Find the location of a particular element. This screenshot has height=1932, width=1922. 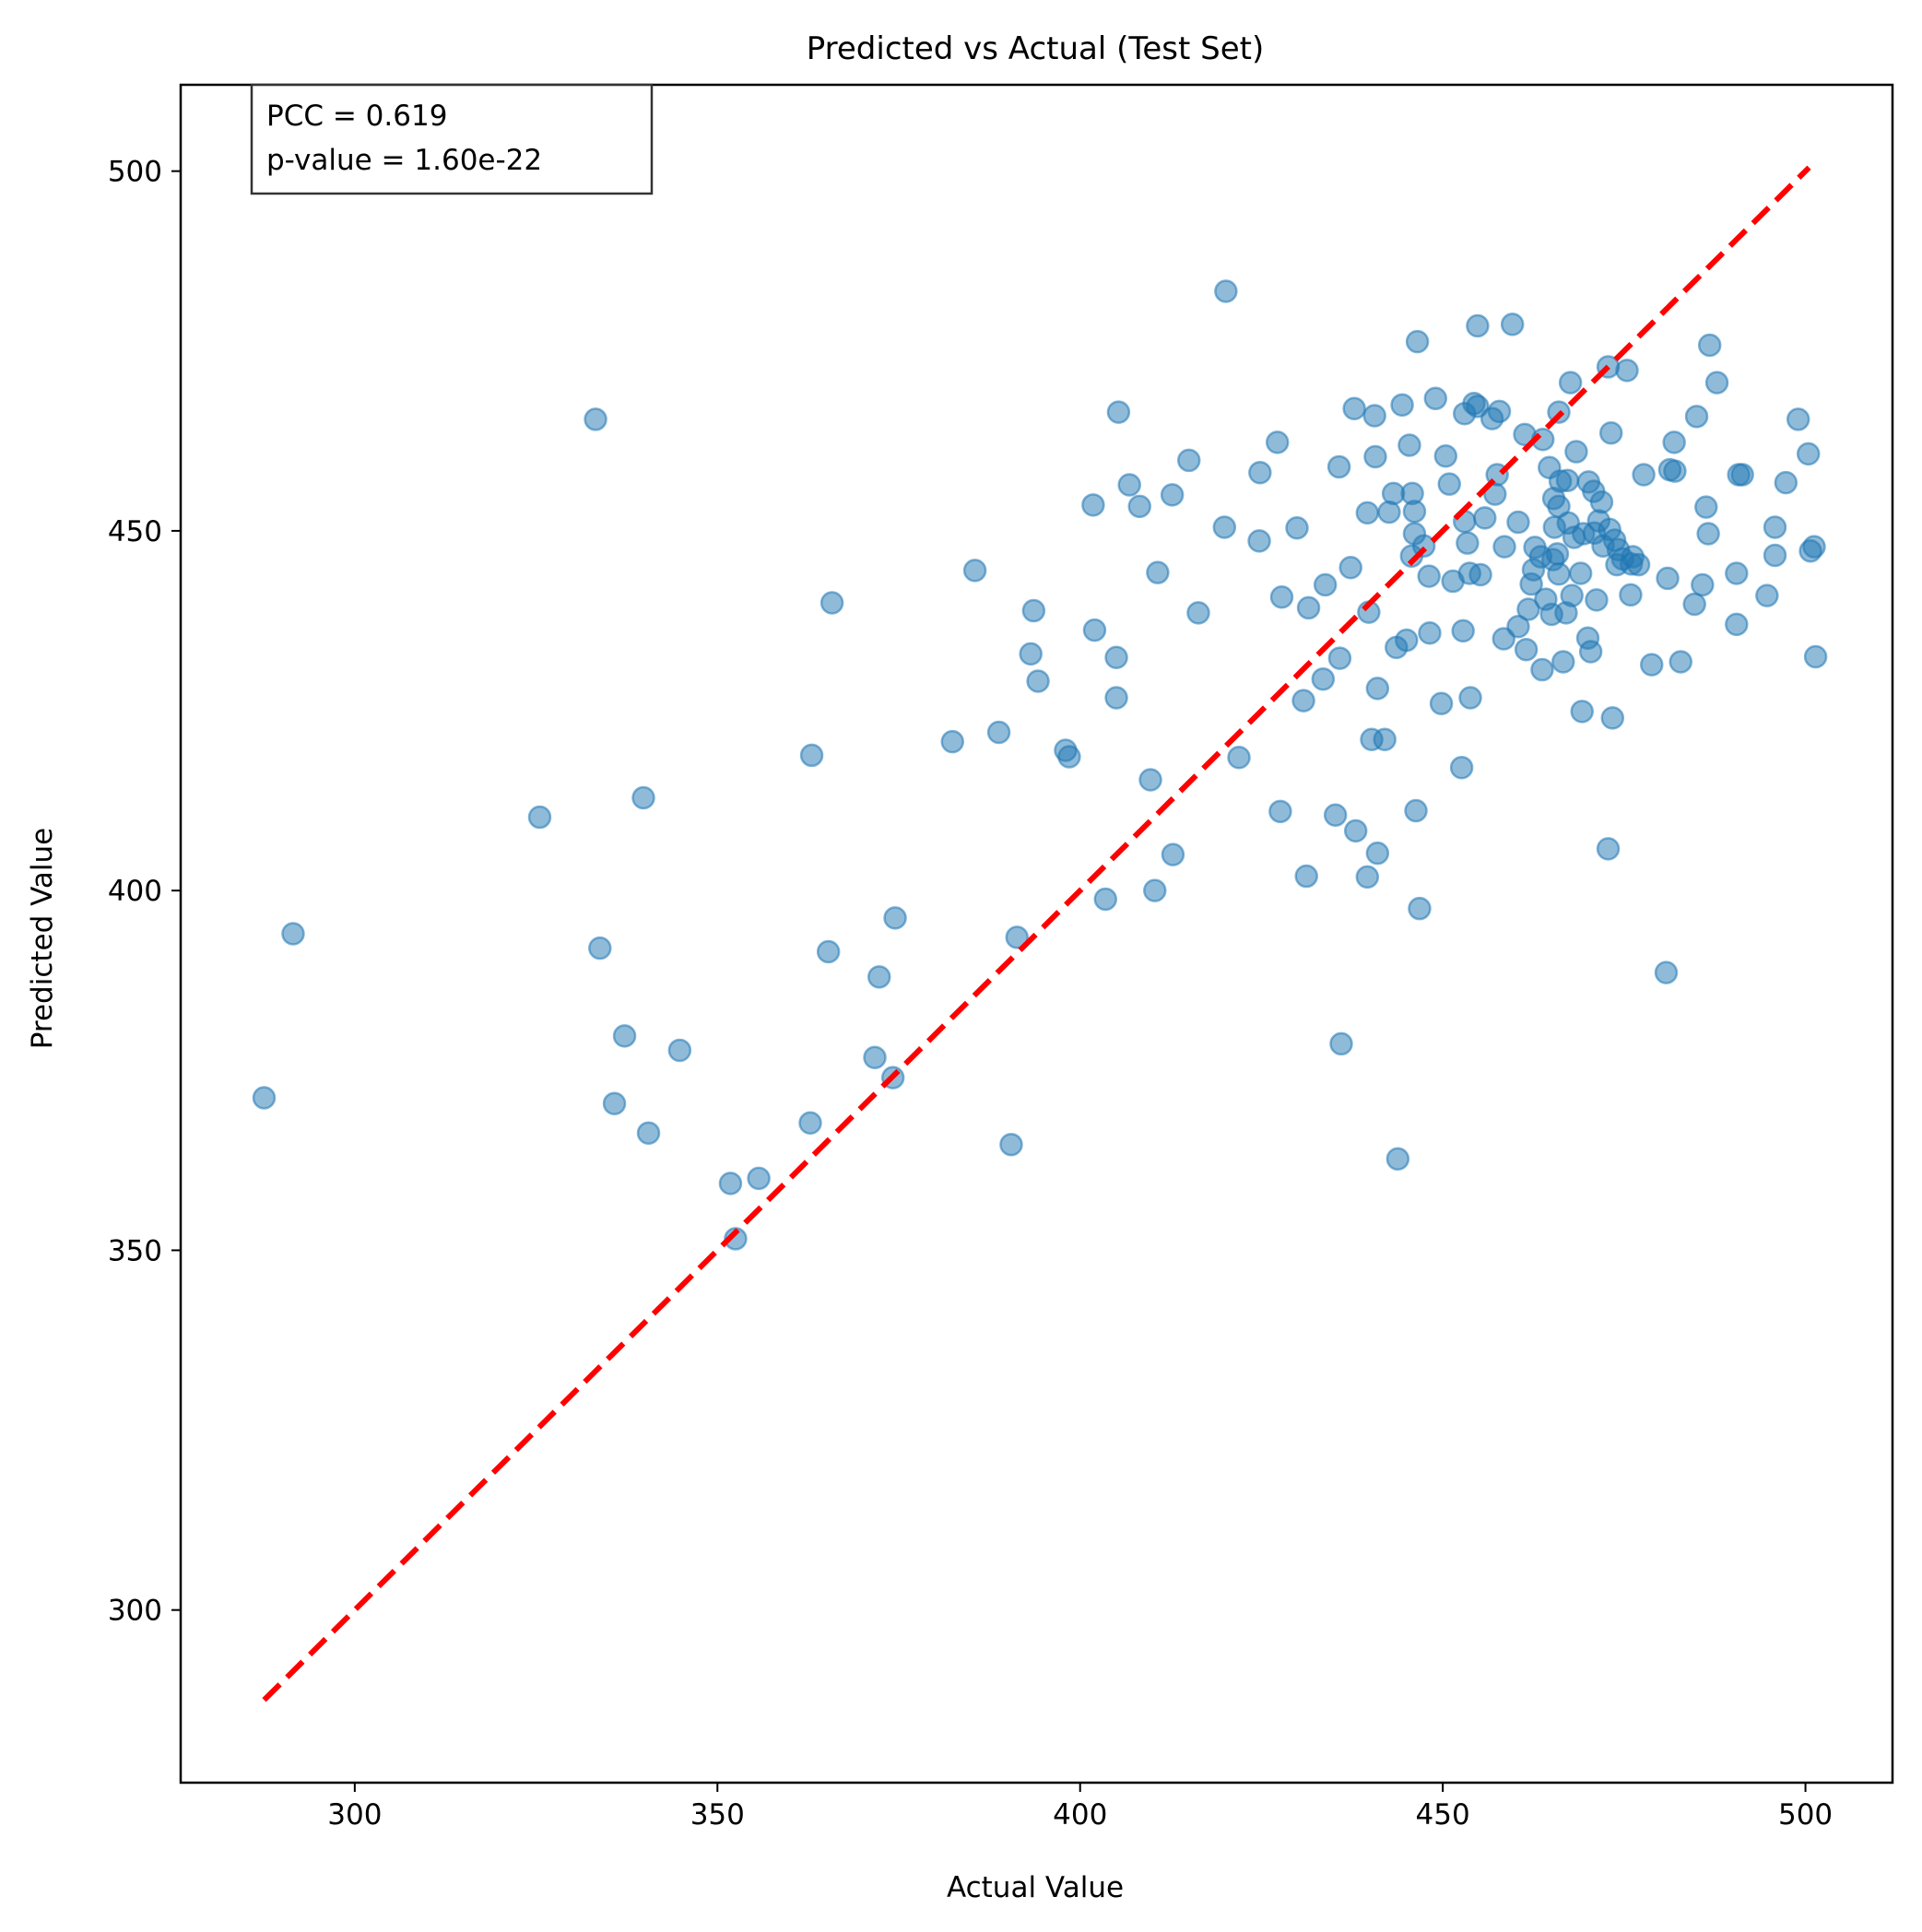

stats-annotation: PCC = 0.619 p-value = 1.60e-22 is located at coordinates (452, 139).